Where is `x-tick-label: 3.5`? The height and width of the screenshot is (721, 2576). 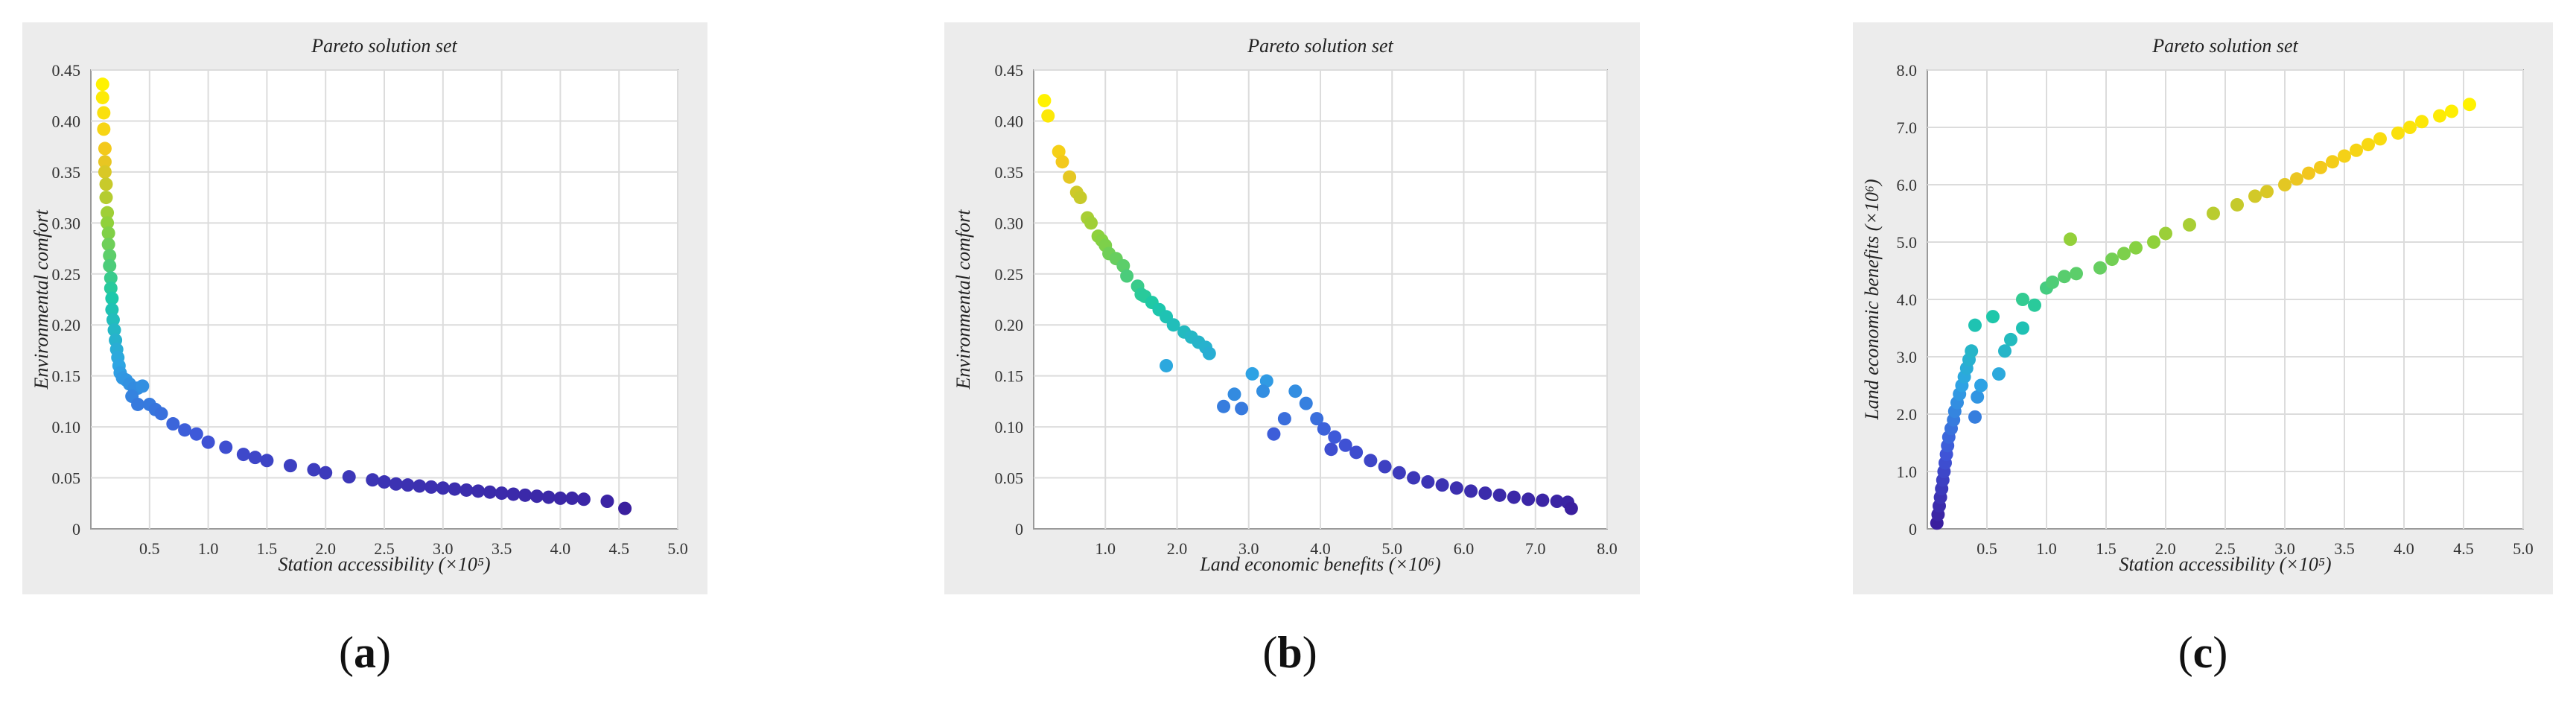 x-tick-label: 3.5 is located at coordinates (502, 548).